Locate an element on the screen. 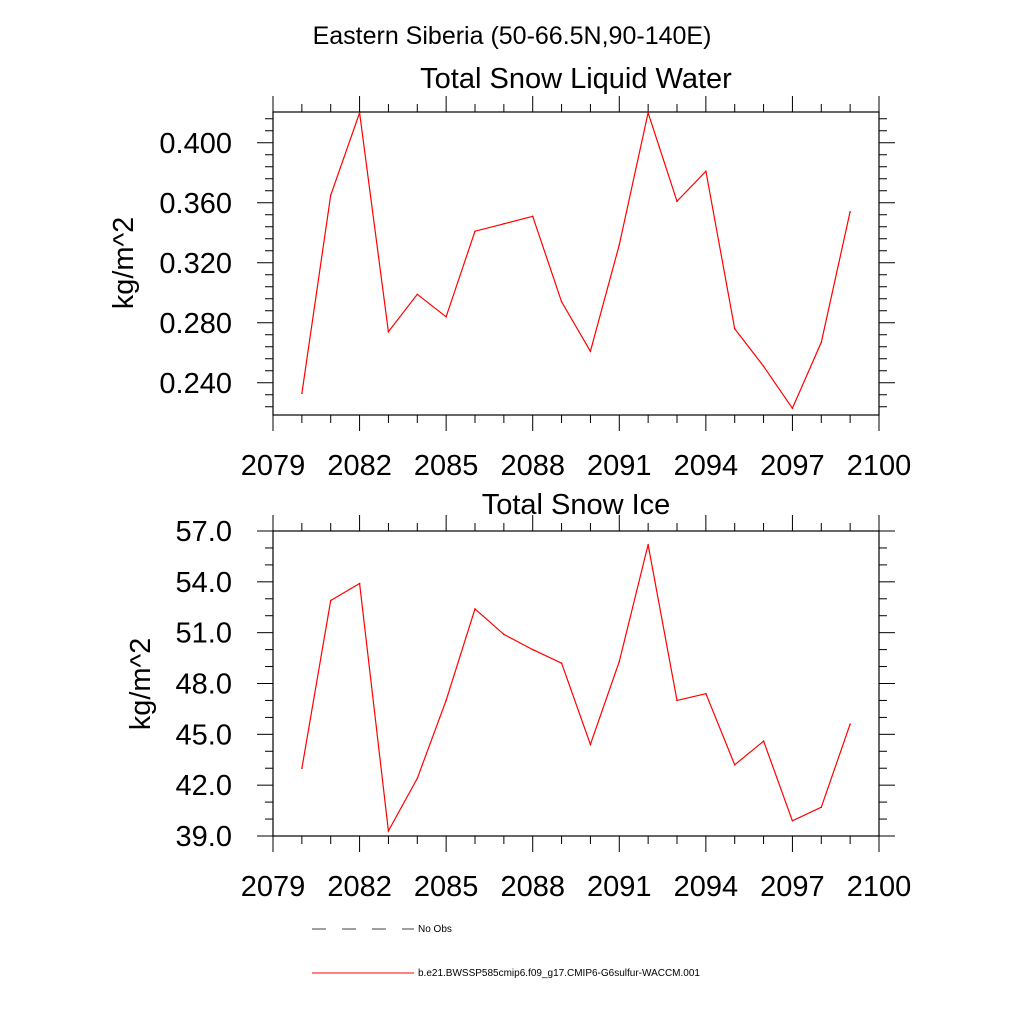 The height and width of the screenshot is (1024, 1024). chart-title-liquid-water: Total Snow Liquid Water is located at coordinates (576, 79).